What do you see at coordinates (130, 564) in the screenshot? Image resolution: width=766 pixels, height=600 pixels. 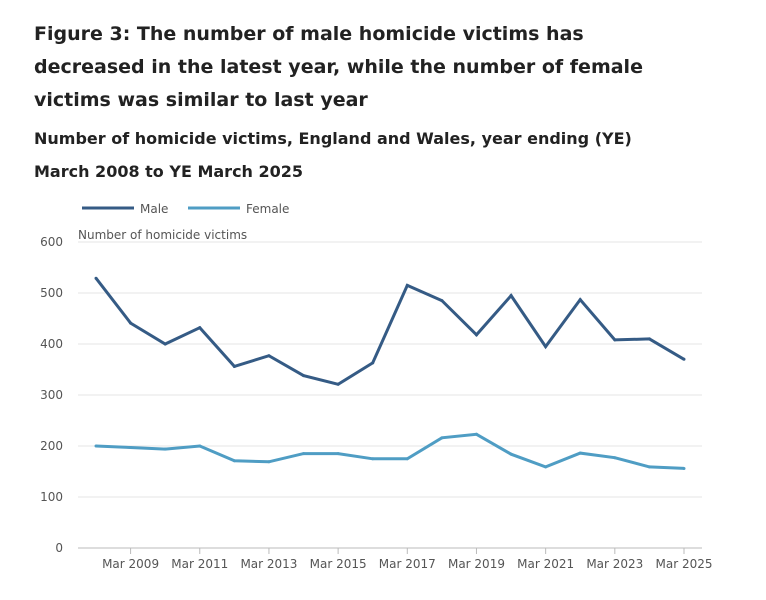 I see `x-tick-label: Mar 2009` at bounding box center [130, 564].